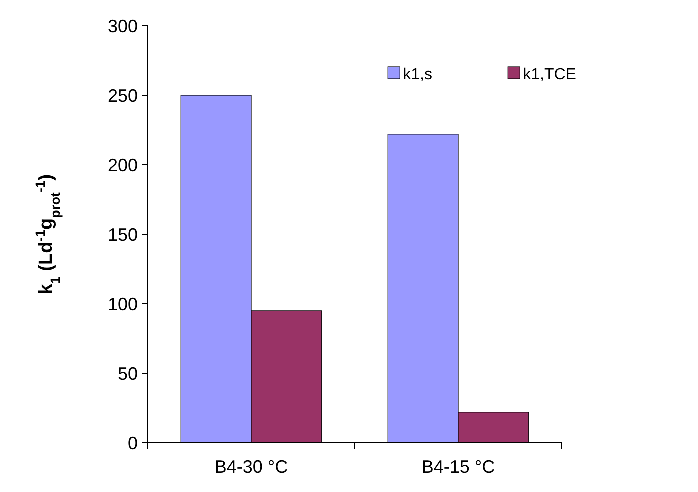 Image resolution: width=698 pixels, height=492 pixels. What do you see at coordinates (459, 467) in the screenshot?
I see `x-tick-label: B4-15 °C` at bounding box center [459, 467].